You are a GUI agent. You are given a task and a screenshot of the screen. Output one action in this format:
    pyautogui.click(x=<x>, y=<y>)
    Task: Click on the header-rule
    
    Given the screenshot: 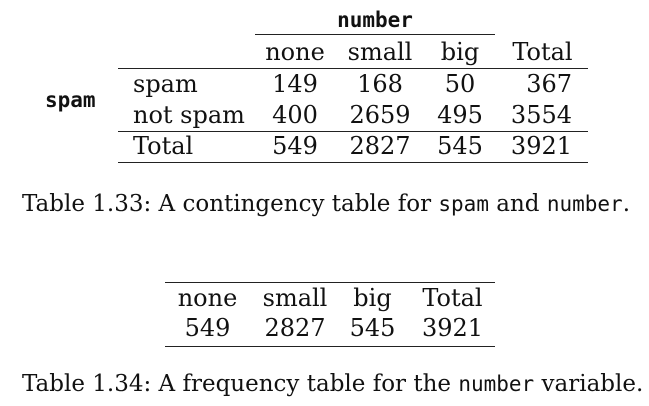 What is the action you would take?
    pyautogui.click(x=353, y=68)
    